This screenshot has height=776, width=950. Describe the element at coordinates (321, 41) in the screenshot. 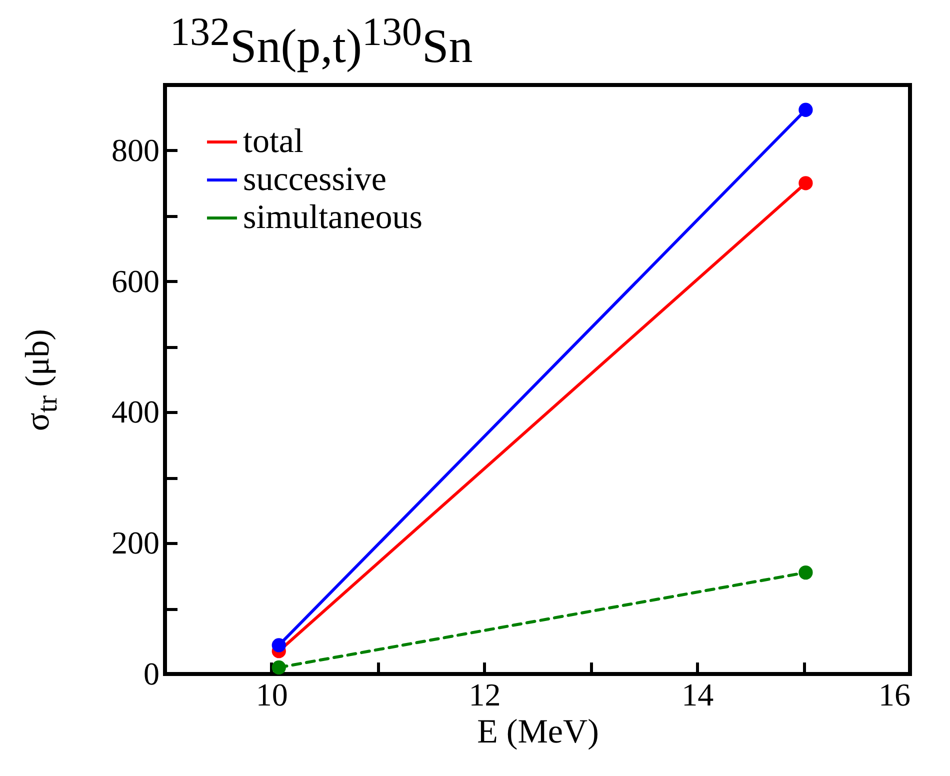

I see `chart-title: $^{132}$Sn(p,t)$^{130}$Sn` at that location.